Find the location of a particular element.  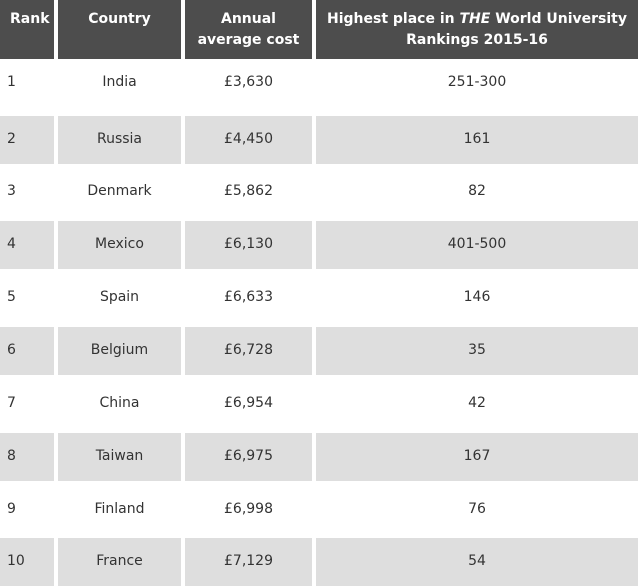

table-row: 9 Finland £6,998 76 is located at coordinates (320, 510).